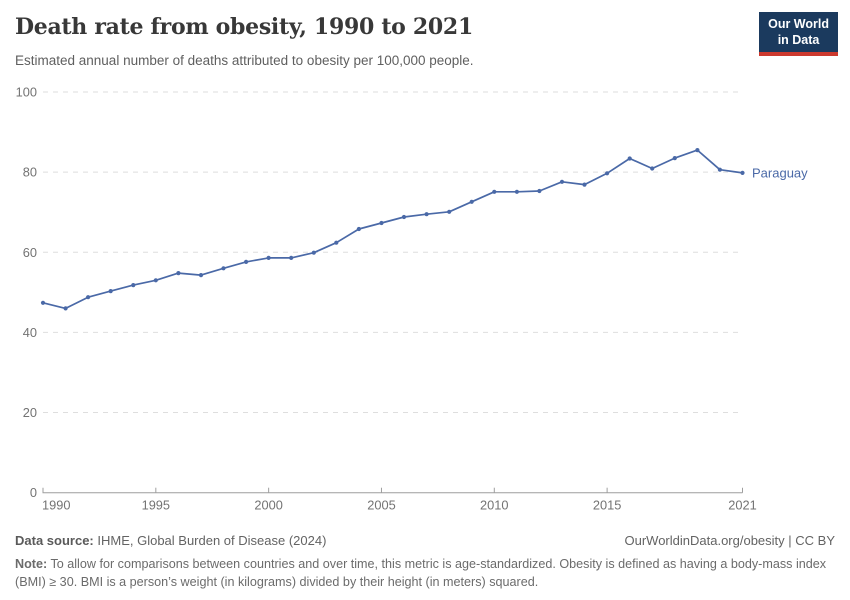  I want to click on y-axis-tick-label: 100, so click(26, 92).